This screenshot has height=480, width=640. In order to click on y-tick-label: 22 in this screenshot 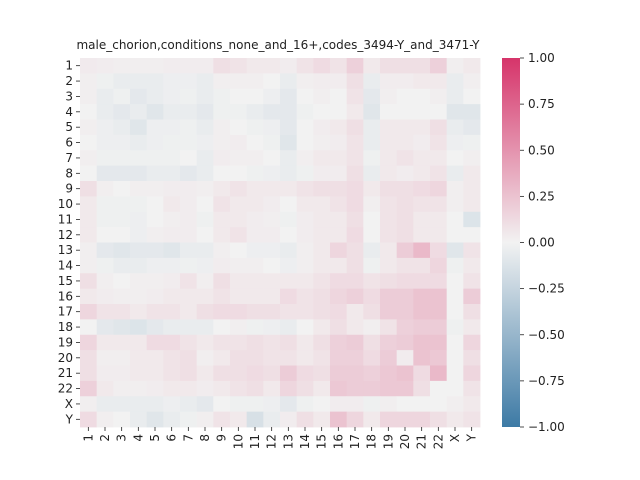, I will do `click(65, 389)`.